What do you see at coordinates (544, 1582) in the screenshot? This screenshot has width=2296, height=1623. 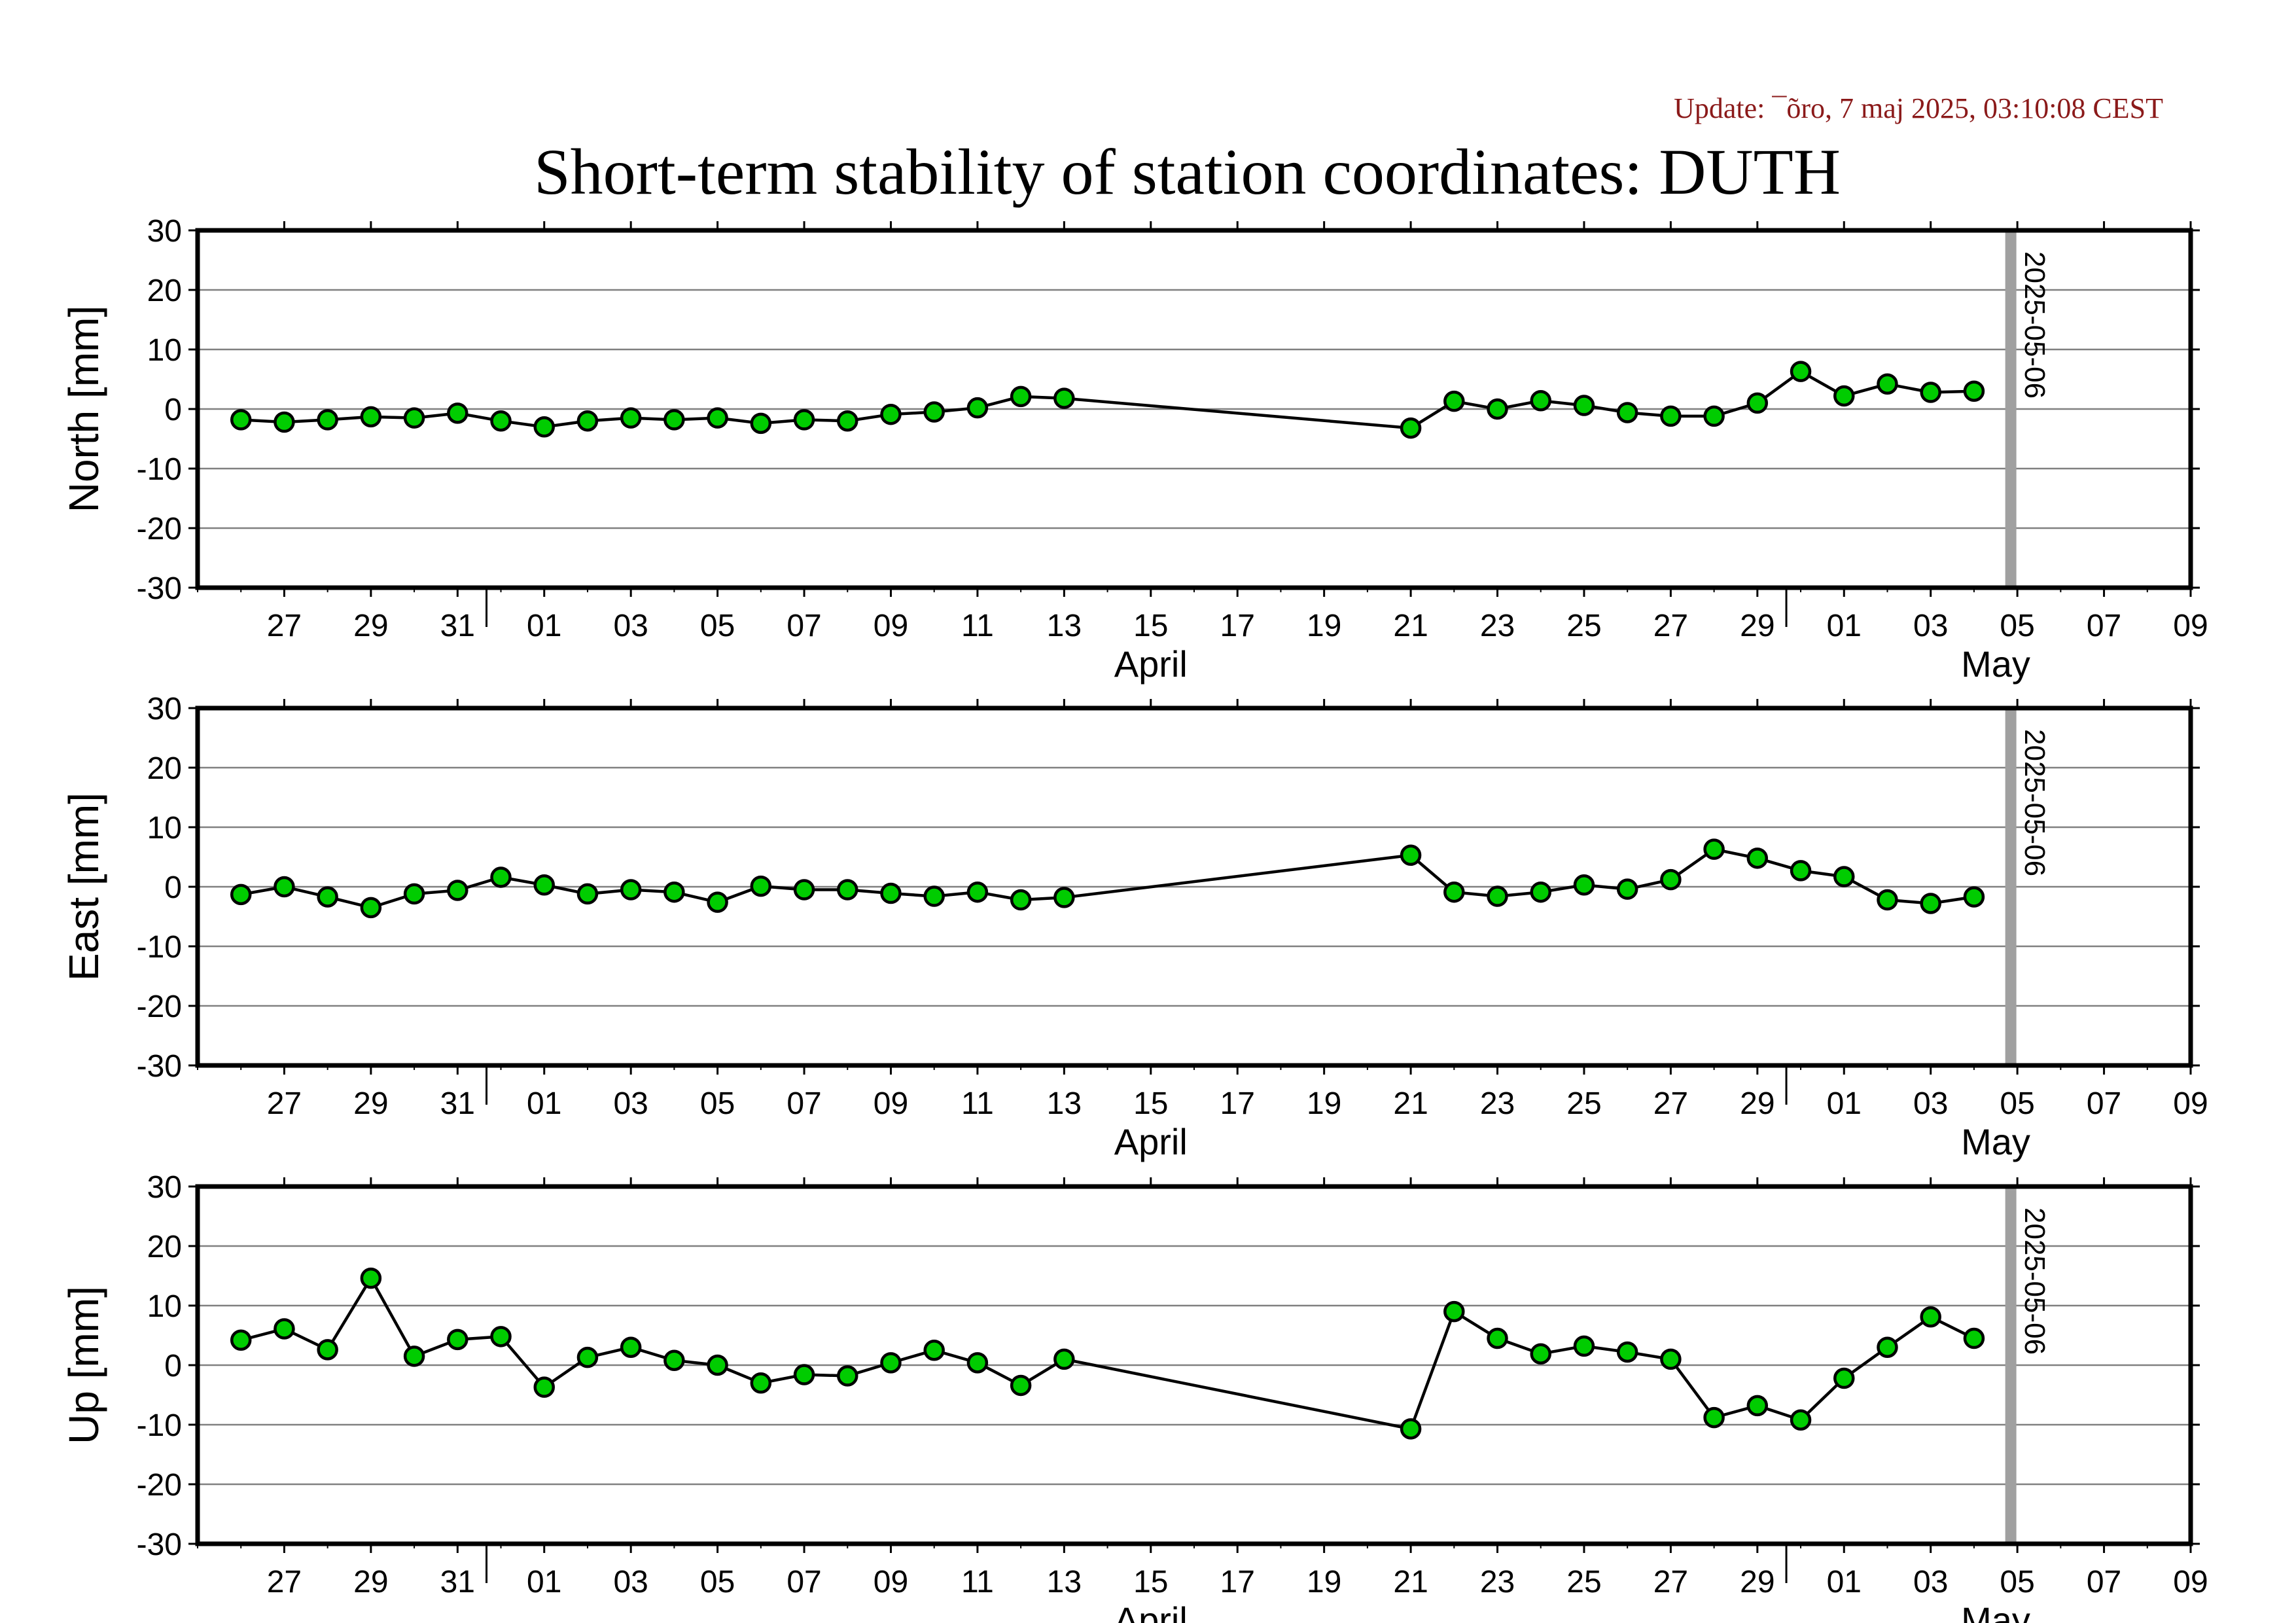 I see `x-tick-label: 01` at bounding box center [544, 1582].